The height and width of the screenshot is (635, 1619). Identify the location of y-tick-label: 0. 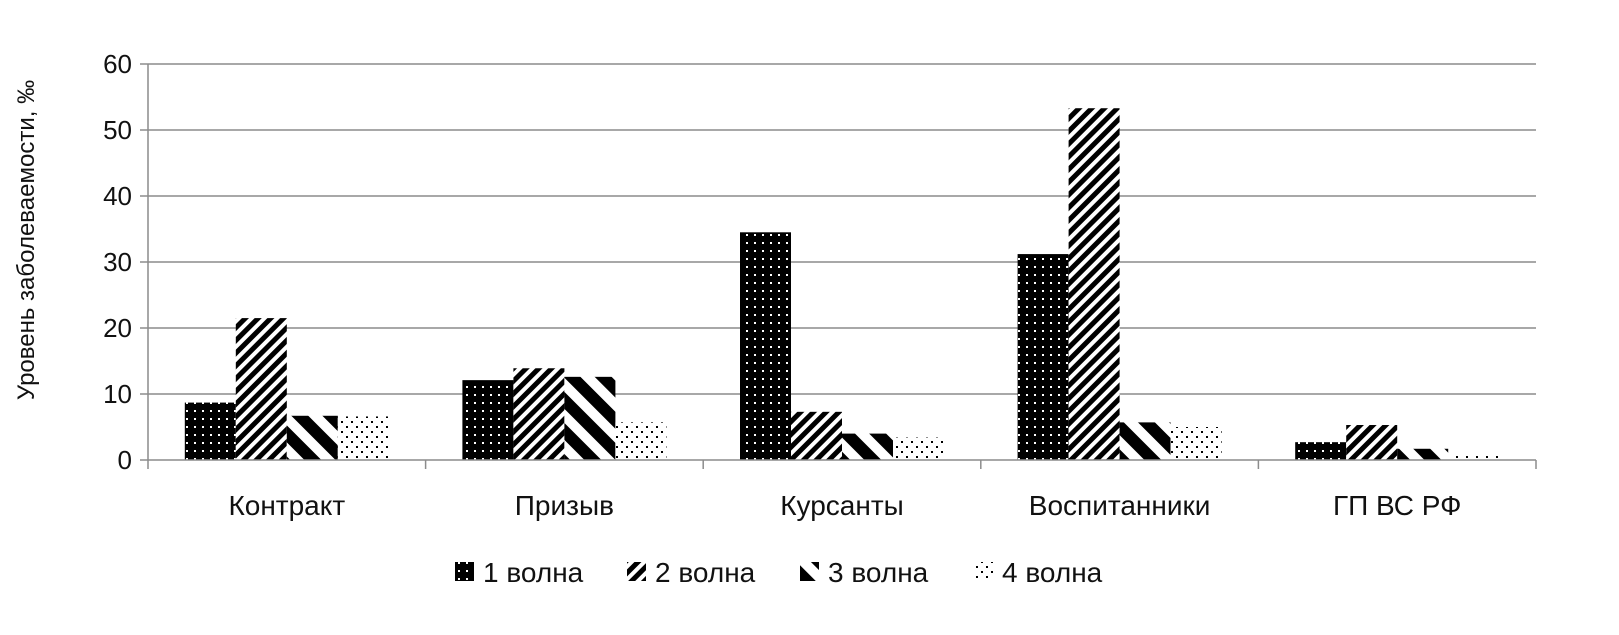
(125, 460).